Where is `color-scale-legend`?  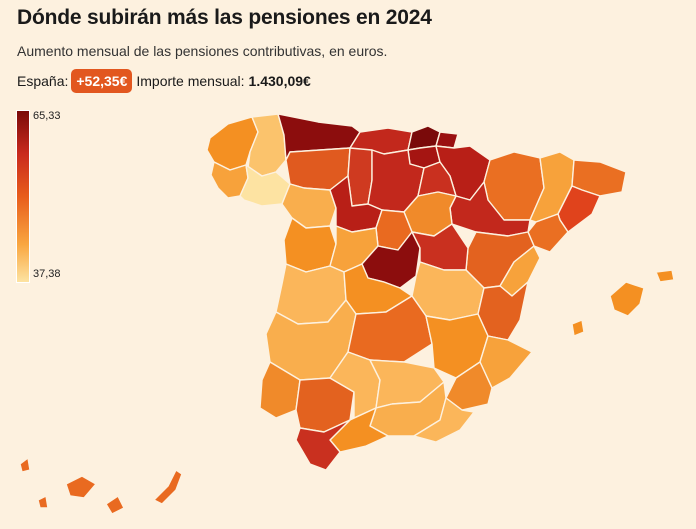 color-scale-legend is located at coordinates (23, 196).